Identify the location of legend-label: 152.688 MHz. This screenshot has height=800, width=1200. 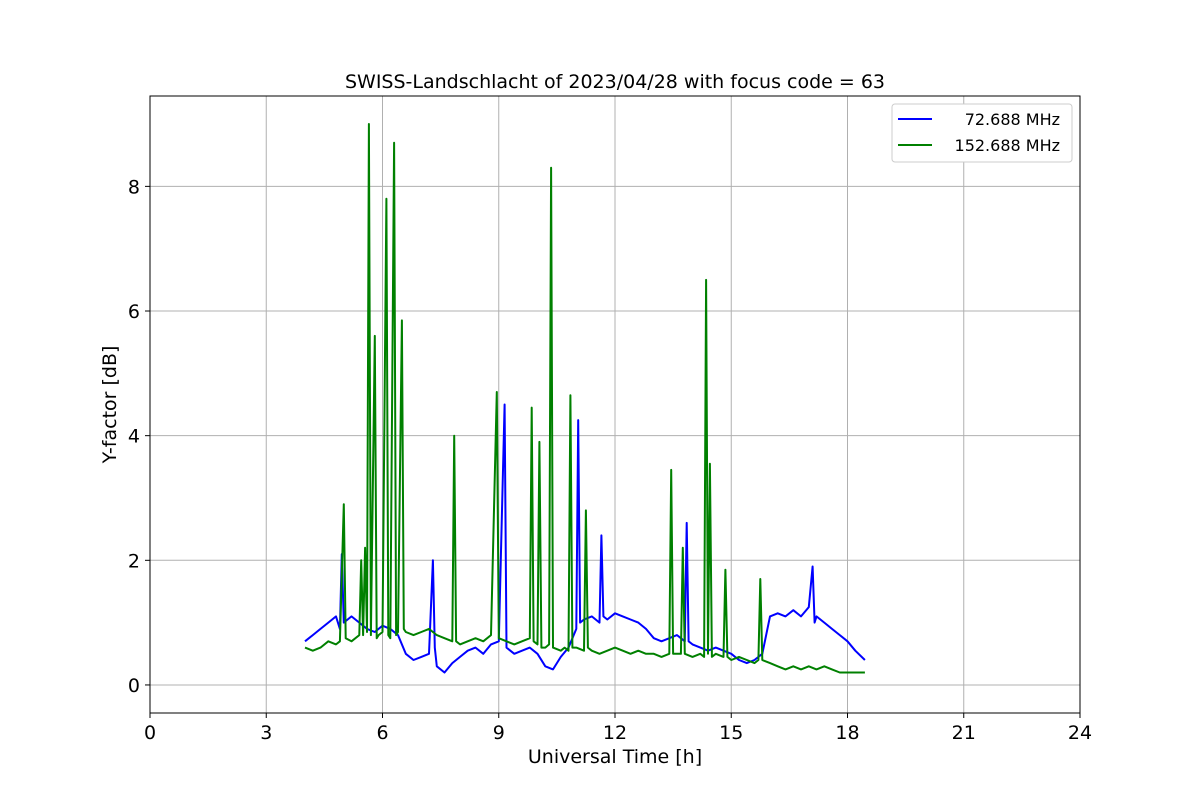
(1007, 145).